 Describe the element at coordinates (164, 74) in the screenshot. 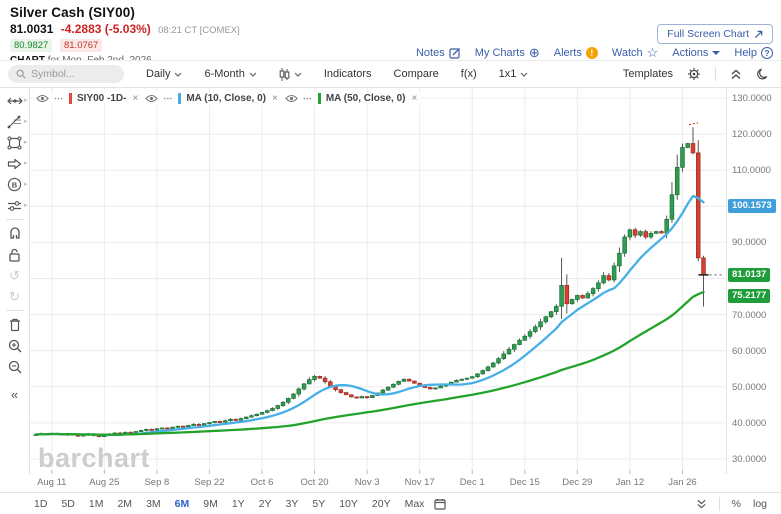

I see `period-dropdown: Daily` at that location.